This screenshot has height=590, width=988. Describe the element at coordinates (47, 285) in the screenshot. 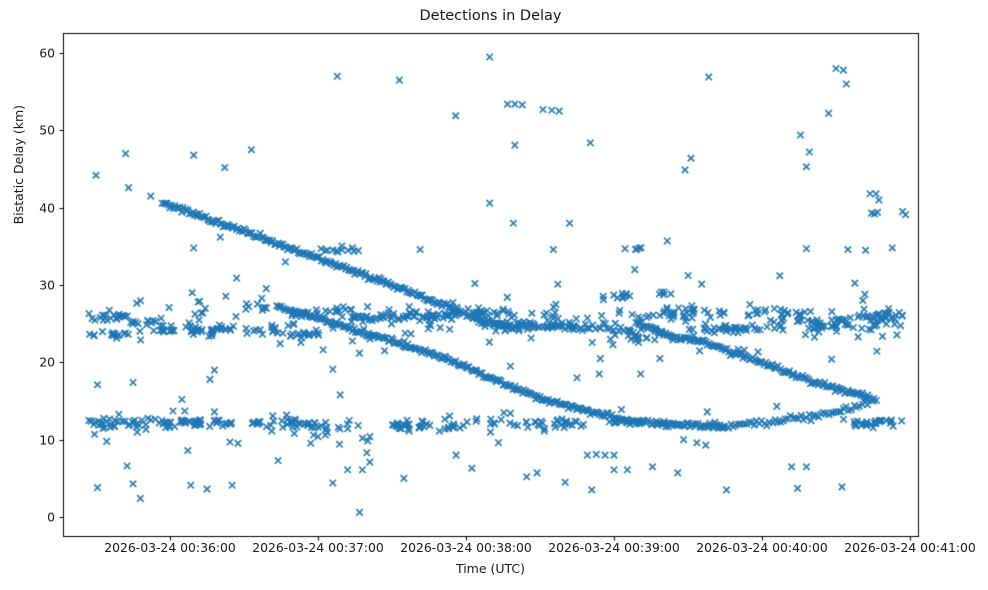

I see `y-tick-label: 30` at that location.